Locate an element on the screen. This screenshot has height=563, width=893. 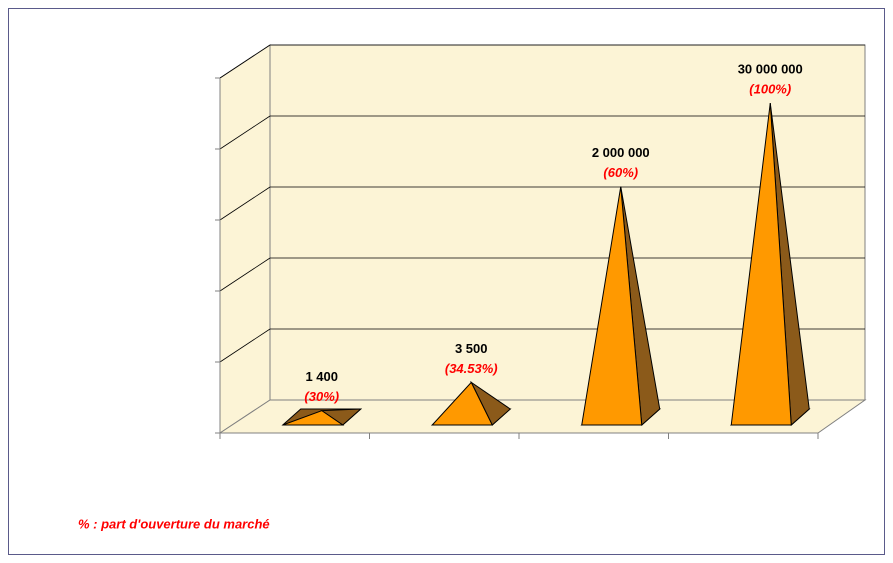
footnote: % : part d'ouverture du marché is located at coordinates (174, 523).